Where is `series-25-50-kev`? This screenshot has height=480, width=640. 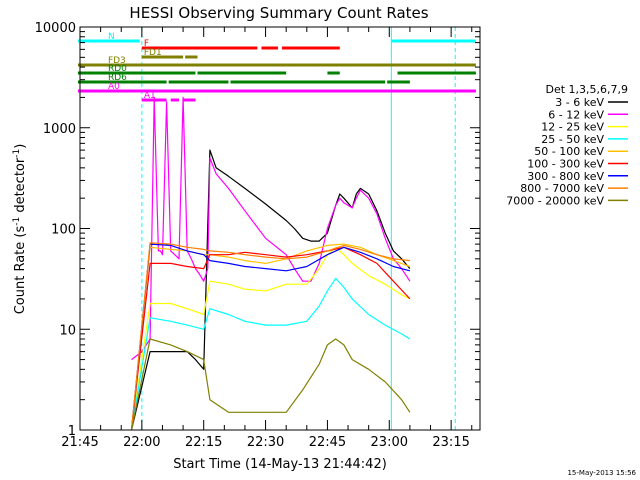 series-25-50-kev is located at coordinates (270, 354).